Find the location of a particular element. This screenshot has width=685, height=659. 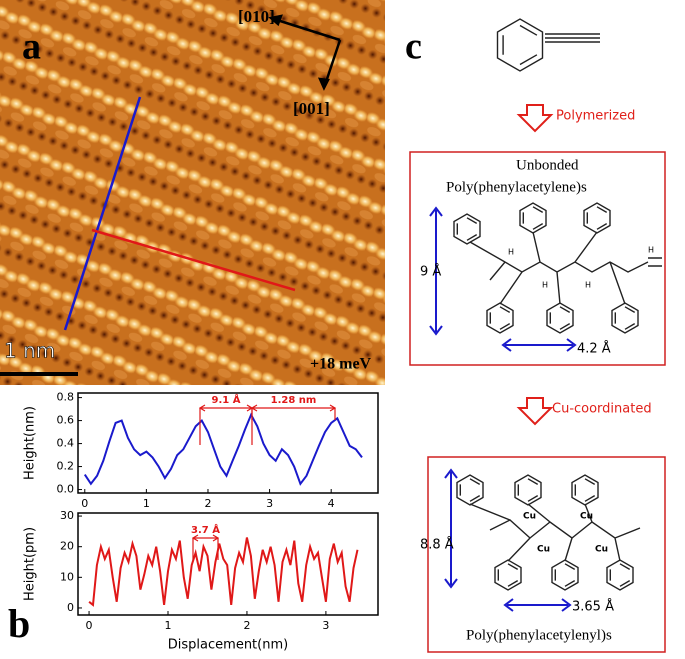

annotation: 1.28 nm is located at coordinates (294, 400).